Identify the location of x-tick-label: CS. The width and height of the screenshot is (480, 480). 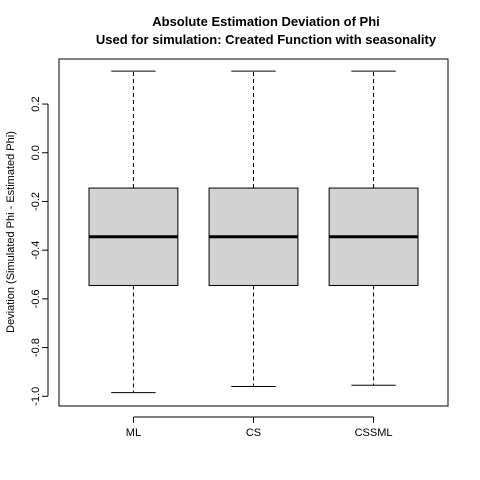
(253, 433).